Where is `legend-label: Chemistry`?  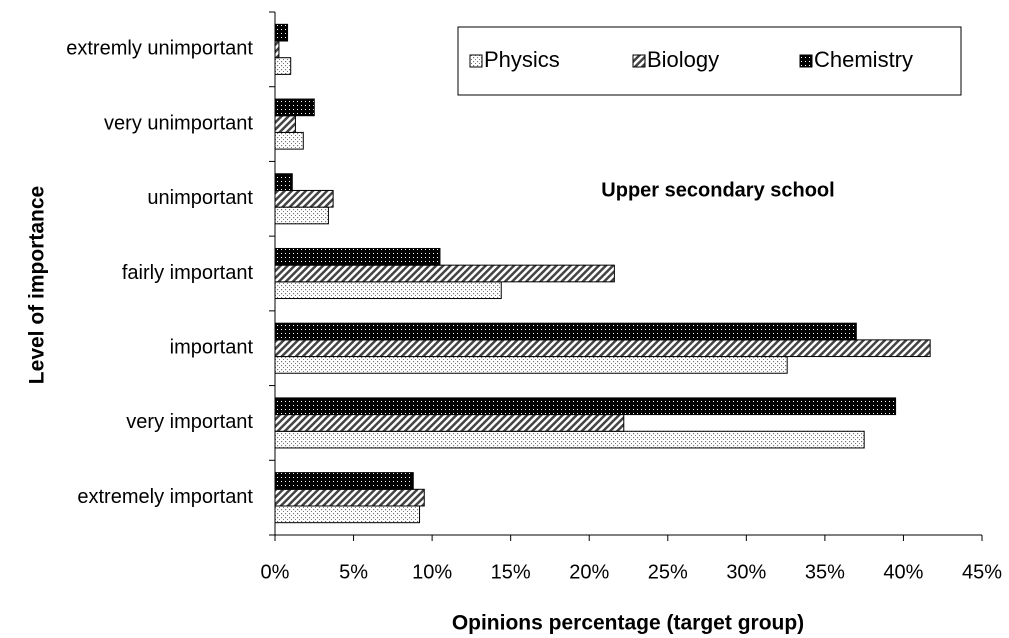
legend-label: Chemistry is located at coordinates (863, 59).